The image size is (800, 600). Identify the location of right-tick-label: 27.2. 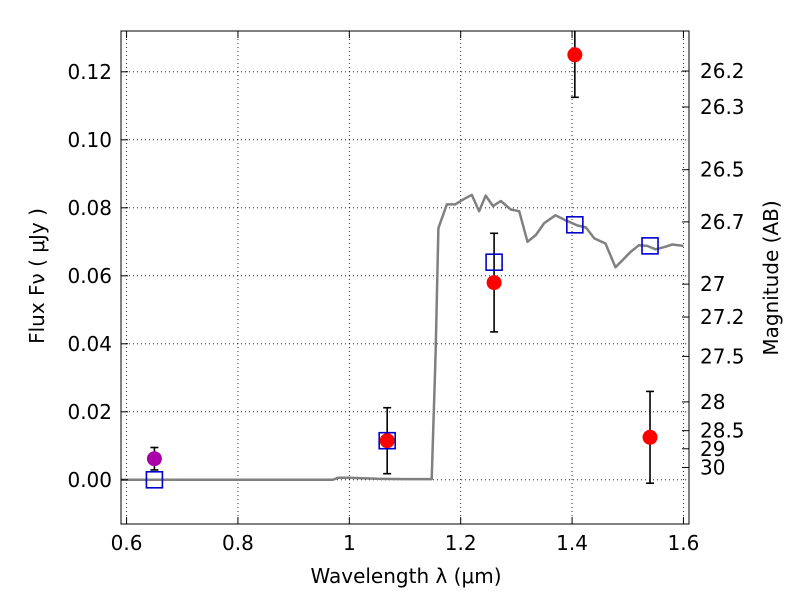
(722, 317).